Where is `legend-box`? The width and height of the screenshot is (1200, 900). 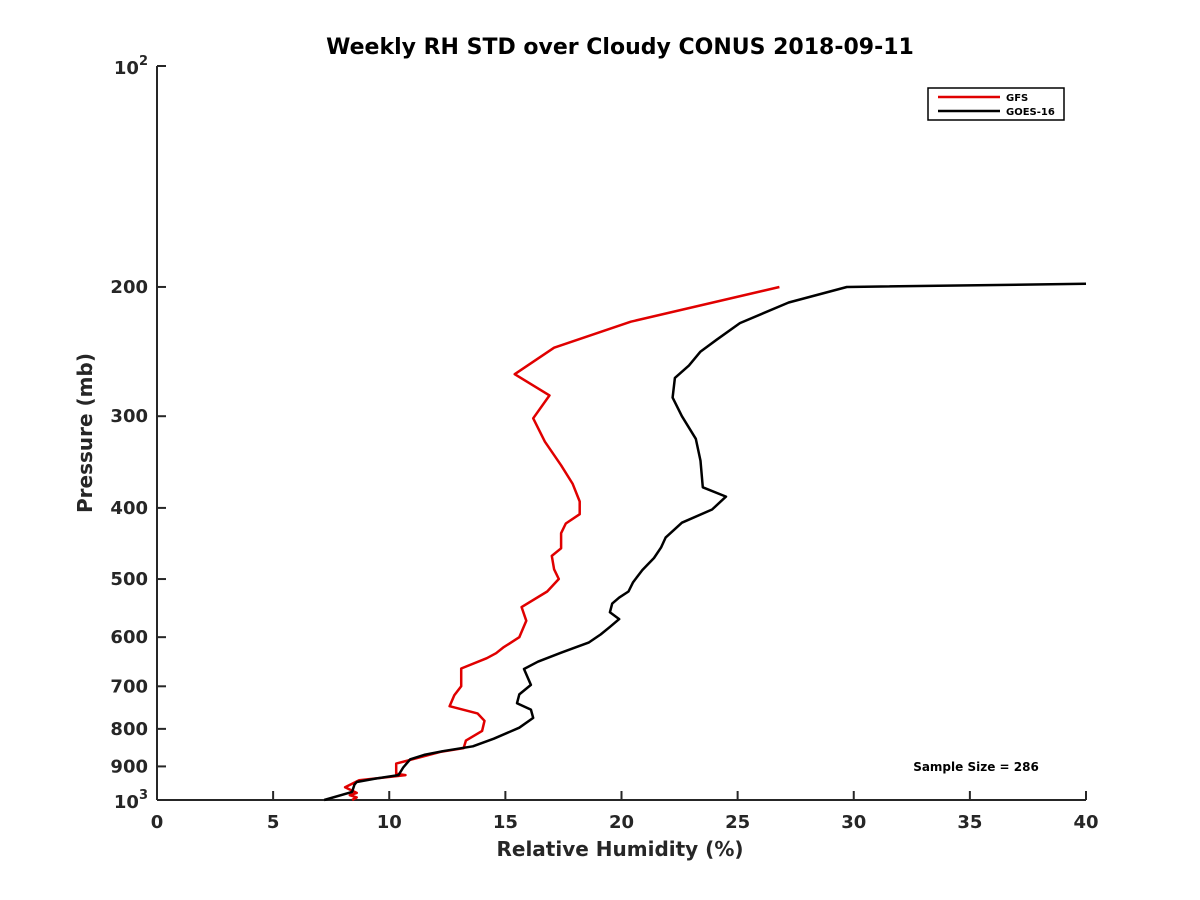
legend-box is located at coordinates (996, 104).